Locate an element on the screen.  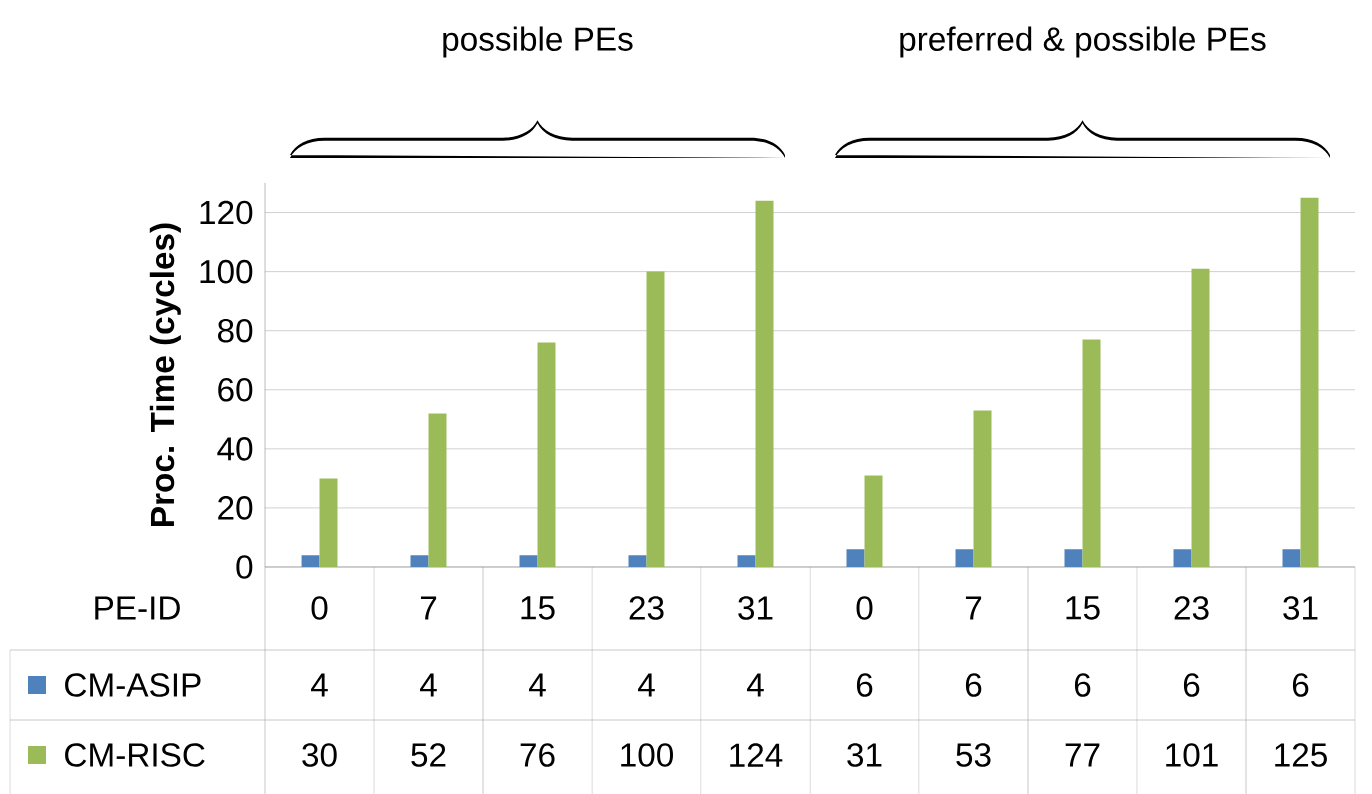
data-label: 30 is located at coordinates (319, 755).